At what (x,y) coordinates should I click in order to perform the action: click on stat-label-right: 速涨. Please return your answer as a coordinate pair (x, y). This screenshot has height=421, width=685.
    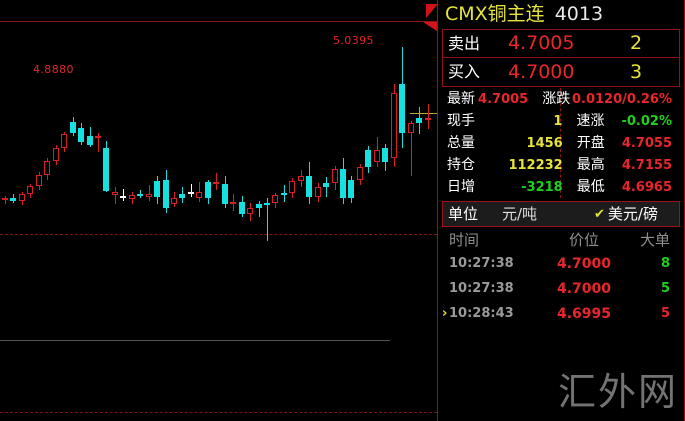
    Looking at the image, I should click on (590, 121).